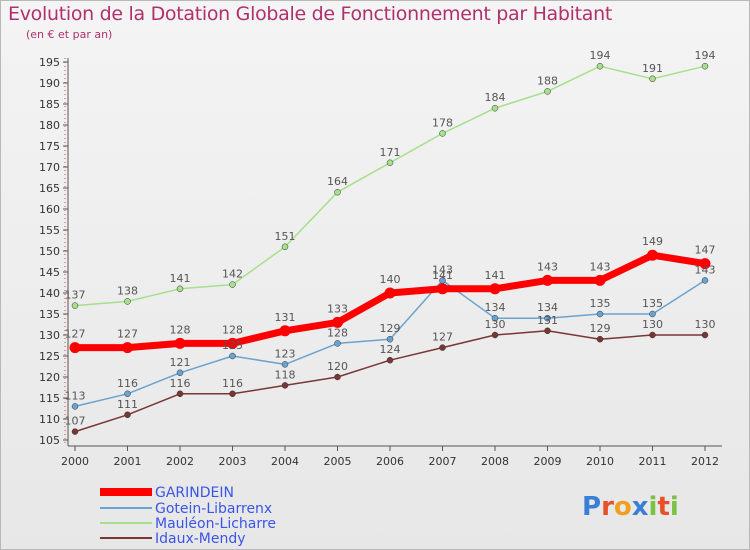 The height and width of the screenshot is (550, 750). What do you see at coordinates (705, 55) in the screenshot?
I see `data-label: 194` at bounding box center [705, 55].